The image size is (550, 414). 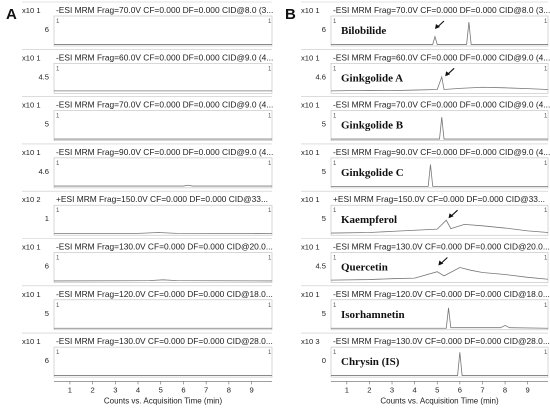 What do you see at coordinates (138, 389) in the screenshot?
I see `x-tick-label: 4` at bounding box center [138, 389].